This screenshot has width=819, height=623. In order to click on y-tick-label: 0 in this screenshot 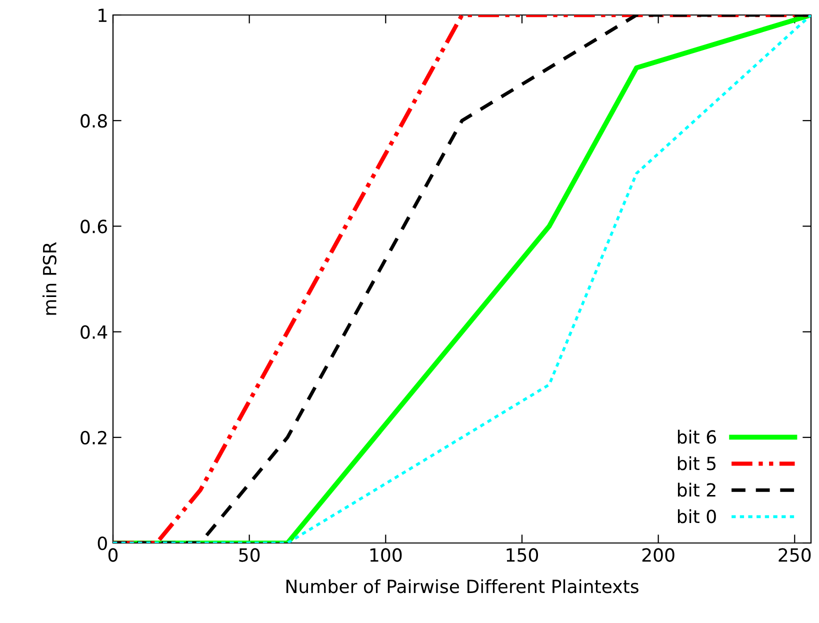, I will do `click(102, 543)`.